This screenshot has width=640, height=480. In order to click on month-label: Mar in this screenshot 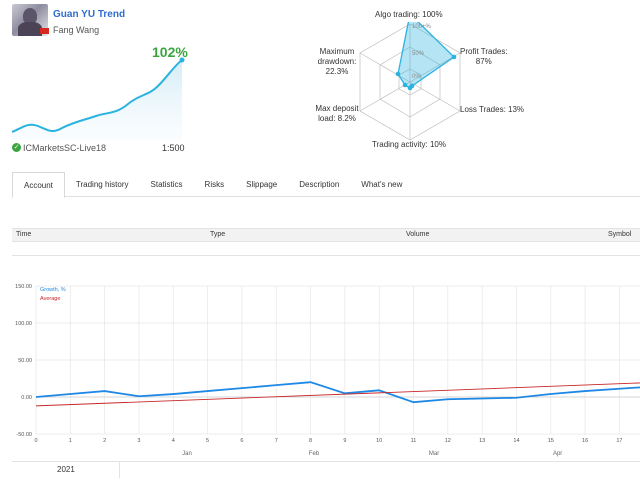, I will do `click(434, 454)`.